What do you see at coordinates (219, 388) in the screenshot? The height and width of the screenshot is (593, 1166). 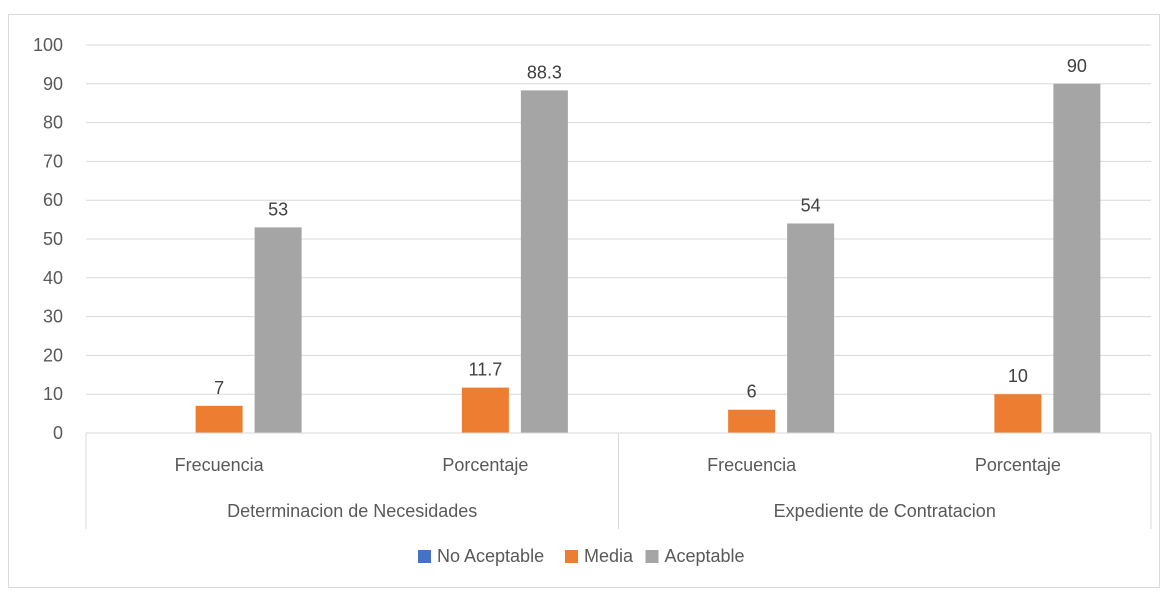 I see `data-label: 7` at bounding box center [219, 388].